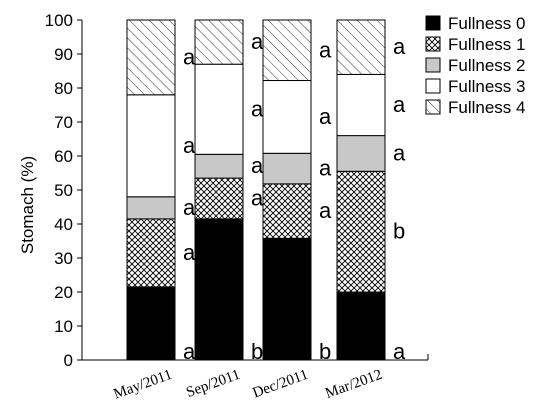 The width and height of the screenshot is (559, 419). I want to click on y-tick-label: 0, so click(68, 360).